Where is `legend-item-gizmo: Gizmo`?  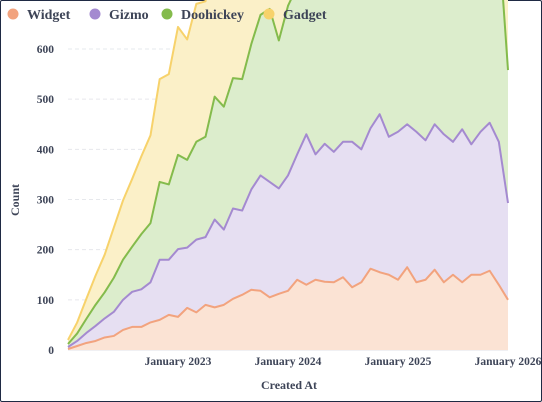
legend-item-gizmo: Gizmo is located at coordinates (119, 15).